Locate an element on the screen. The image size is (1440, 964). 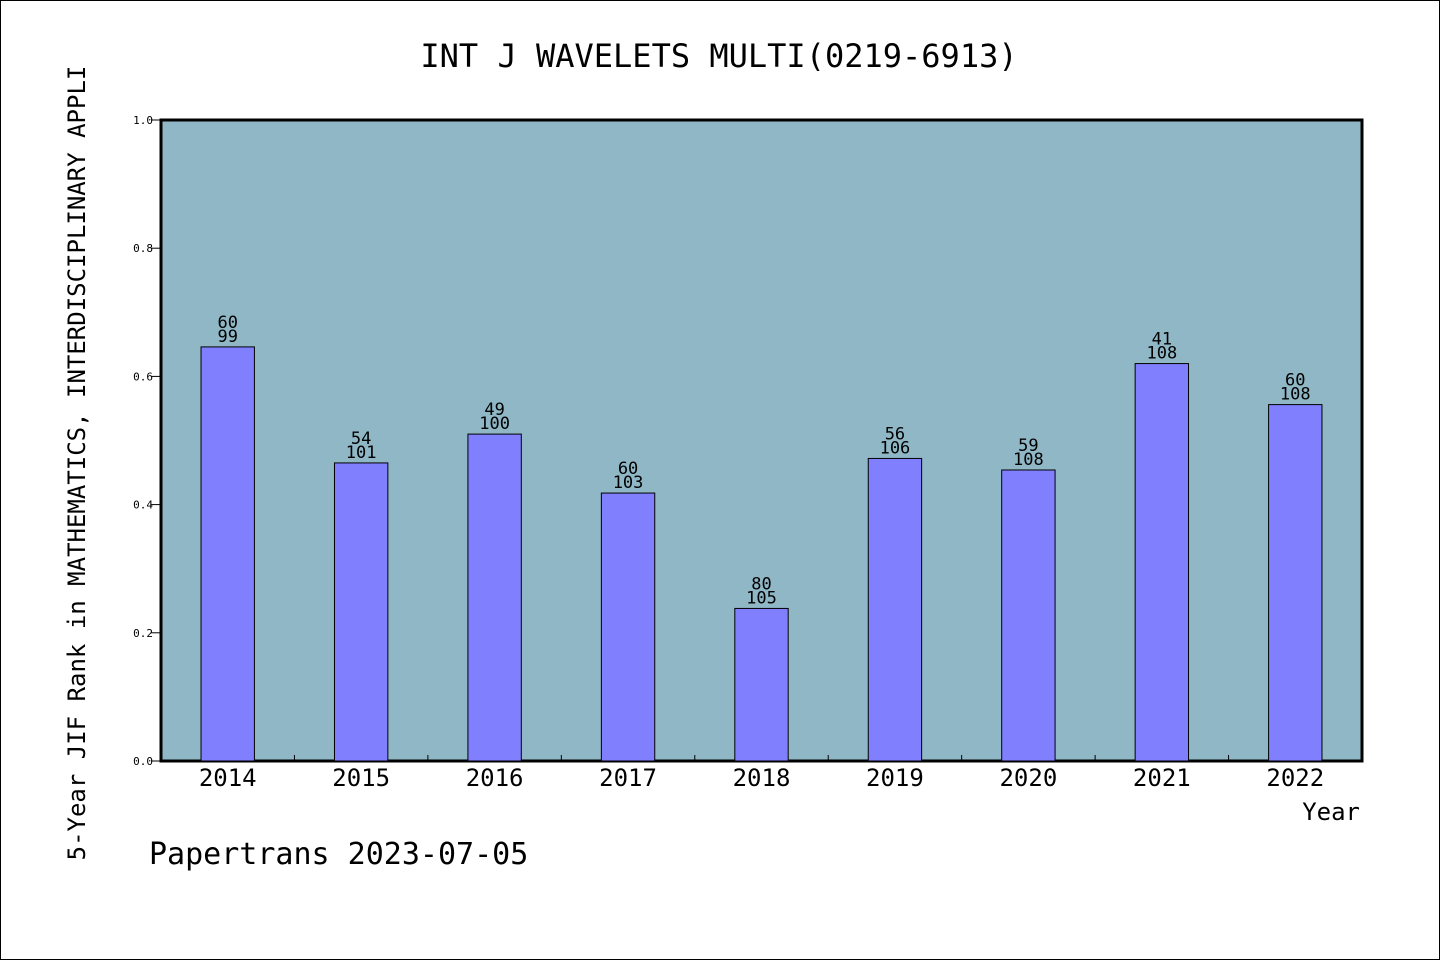
bar-2017 is located at coordinates (628, 627).